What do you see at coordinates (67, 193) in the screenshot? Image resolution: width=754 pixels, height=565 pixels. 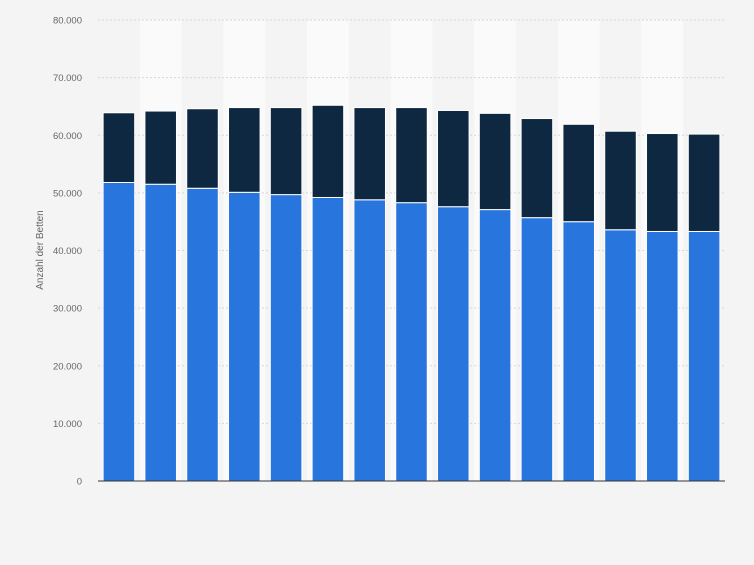 I see `y-tick-label: 50.000` at bounding box center [67, 193].